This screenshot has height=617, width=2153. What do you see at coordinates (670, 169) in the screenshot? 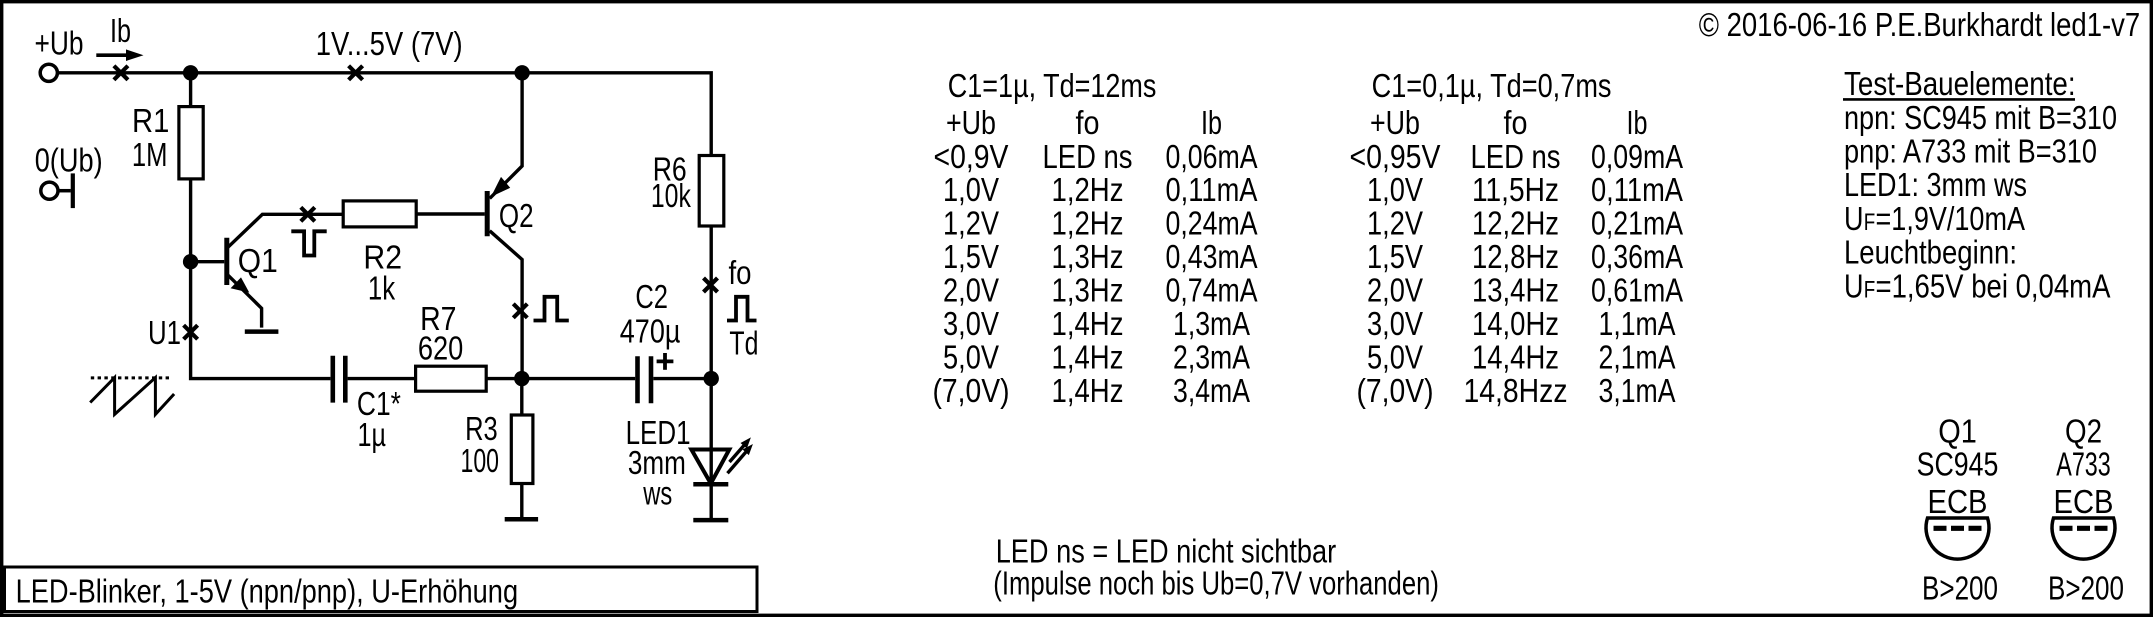
I see `svg-text: R6` at bounding box center [670, 169].